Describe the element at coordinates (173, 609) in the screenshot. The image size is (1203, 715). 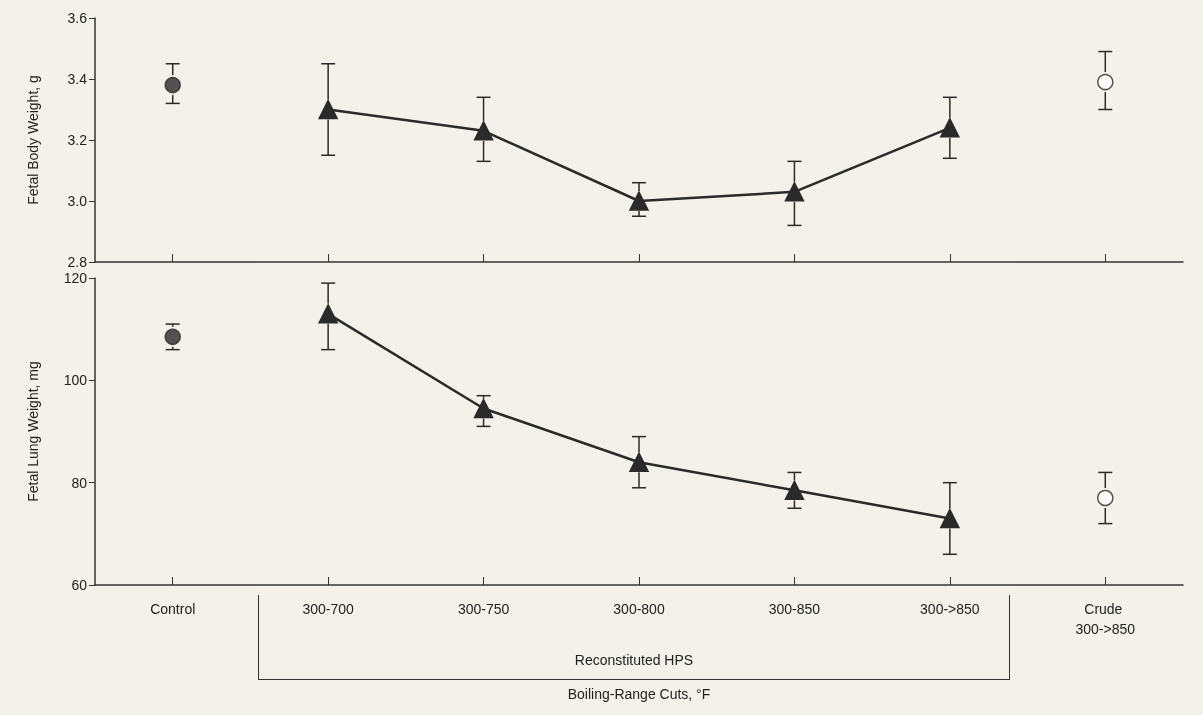
I see `x-tick-label: Control` at that location.